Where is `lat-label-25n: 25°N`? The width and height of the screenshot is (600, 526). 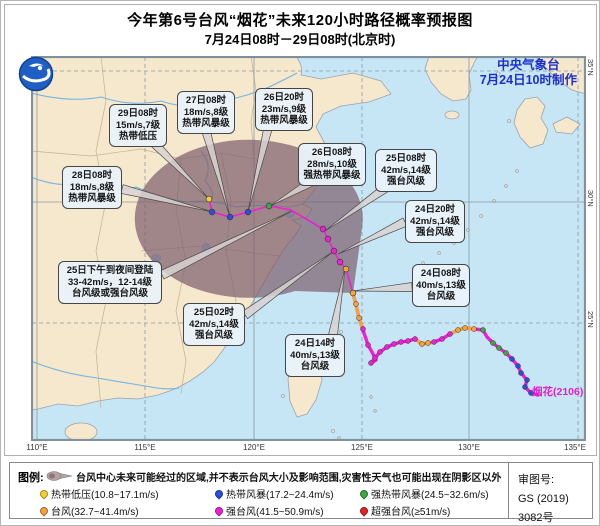 lat-label-25n: 25°N is located at coordinates (590, 319).